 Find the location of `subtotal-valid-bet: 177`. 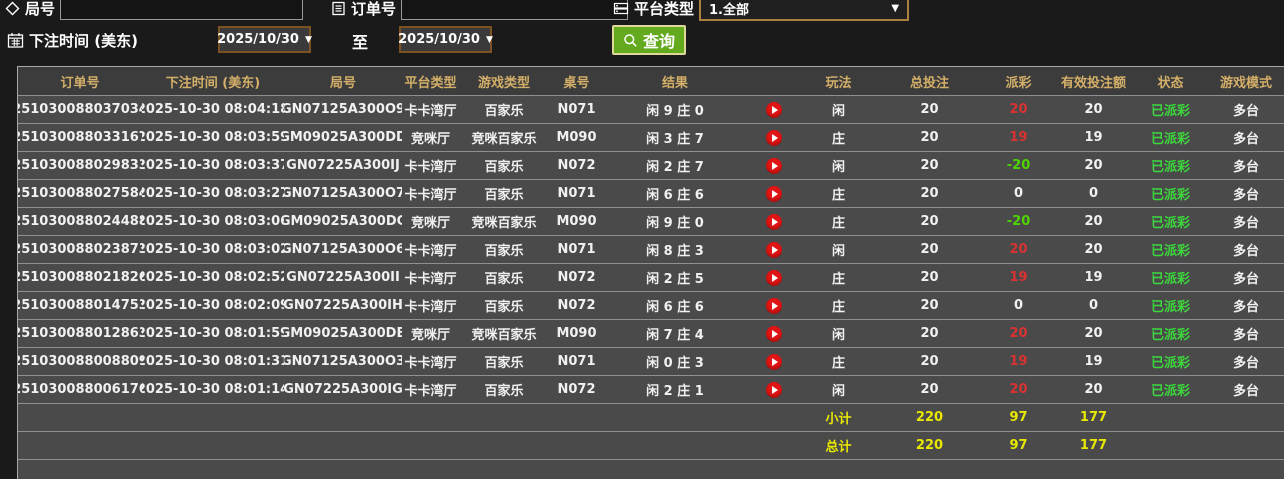

subtotal-valid-bet: 177 is located at coordinates (1093, 417).